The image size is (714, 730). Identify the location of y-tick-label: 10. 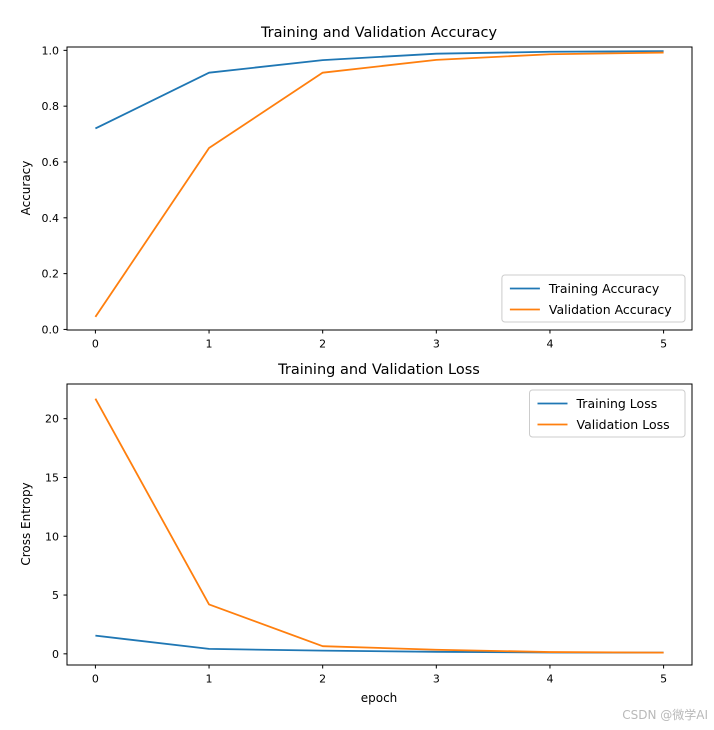
(52, 536).